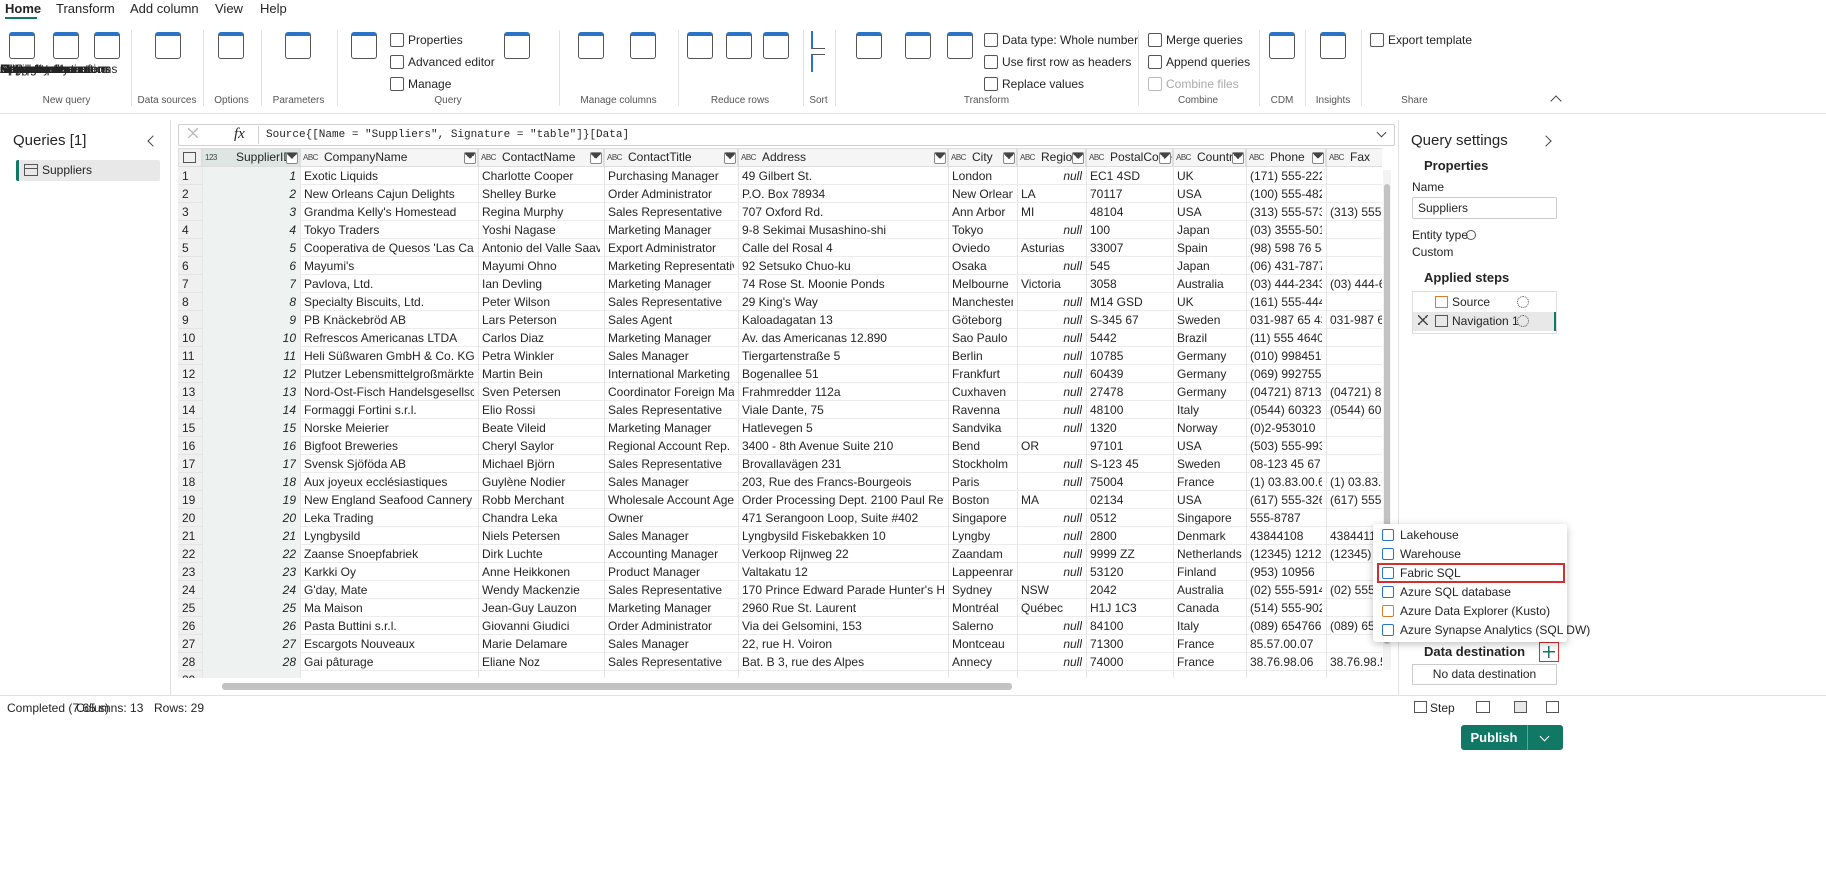  Describe the element at coordinates (1067, 62) in the screenshot. I see `ribbon-button: Use first row as headers` at that location.